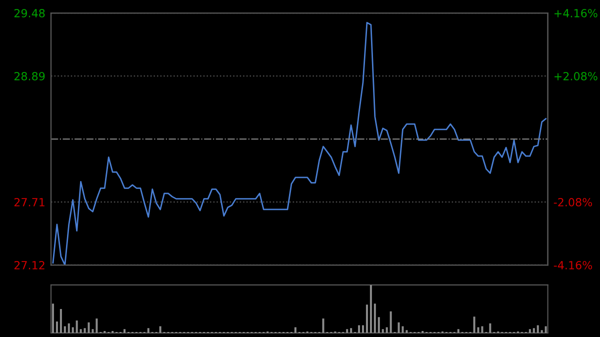  What do you see at coordinates (573, 265) in the screenshot?
I see `y2-tick-label: -4.16%` at bounding box center [573, 265].